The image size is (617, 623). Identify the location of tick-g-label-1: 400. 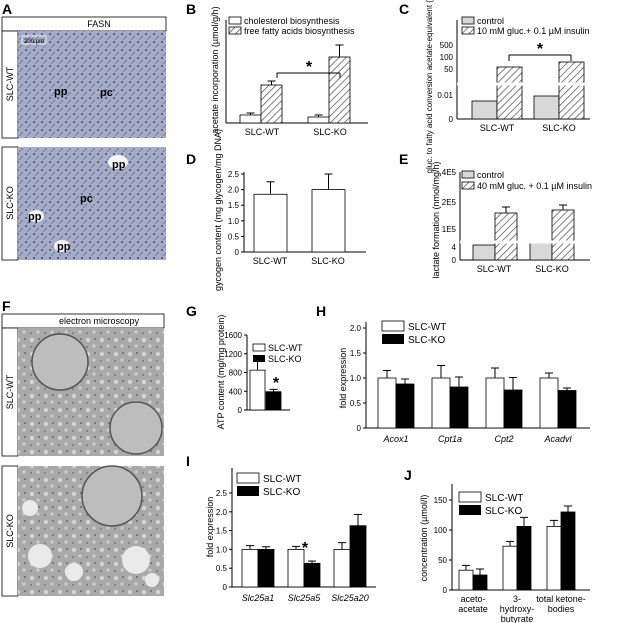
(236, 391).